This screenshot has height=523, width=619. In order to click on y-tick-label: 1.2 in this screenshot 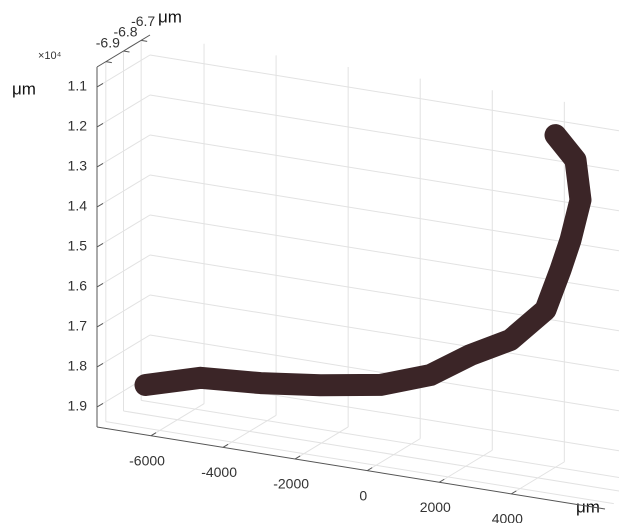, I will do `click(78, 126)`.